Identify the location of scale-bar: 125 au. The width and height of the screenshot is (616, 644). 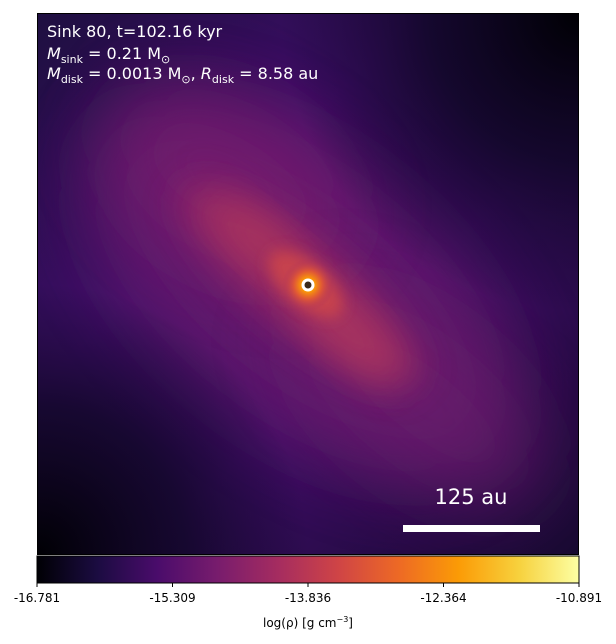
(471, 508).